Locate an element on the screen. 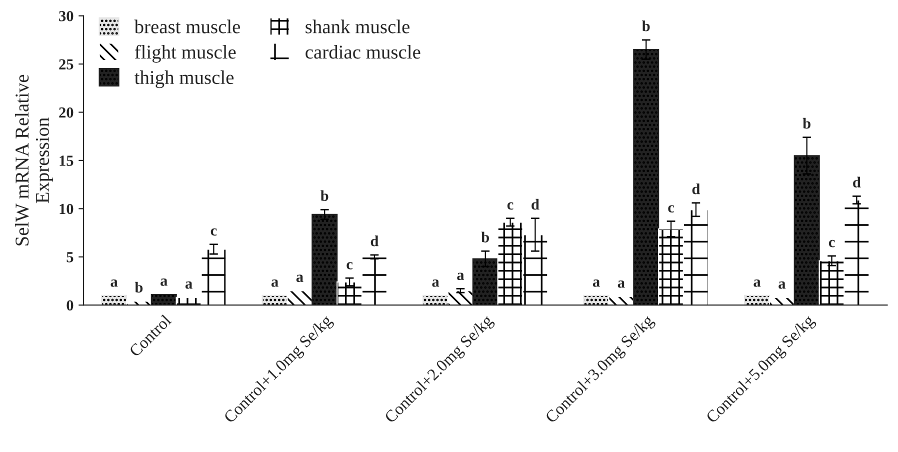 The height and width of the screenshot is (452, 898). y-tick-label: 20 is located at coordinates (66, 112).